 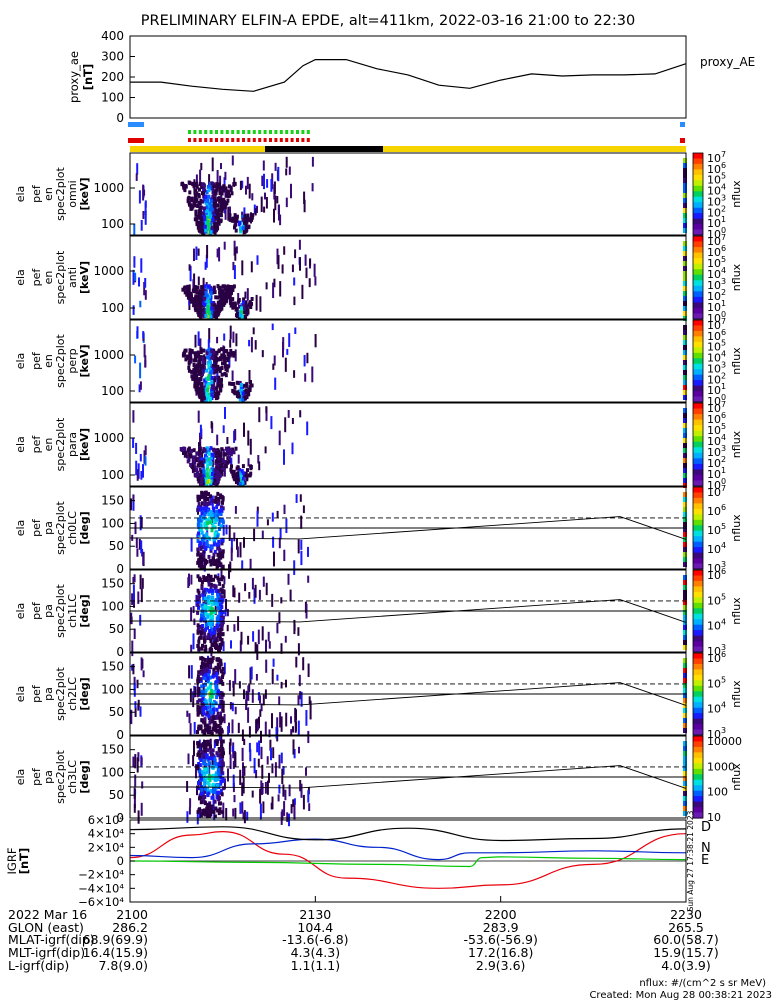 What do you see at coordinates (408, 862) in the screenshot?
I see `igrf-series-E` at bounding box center [408, 862].